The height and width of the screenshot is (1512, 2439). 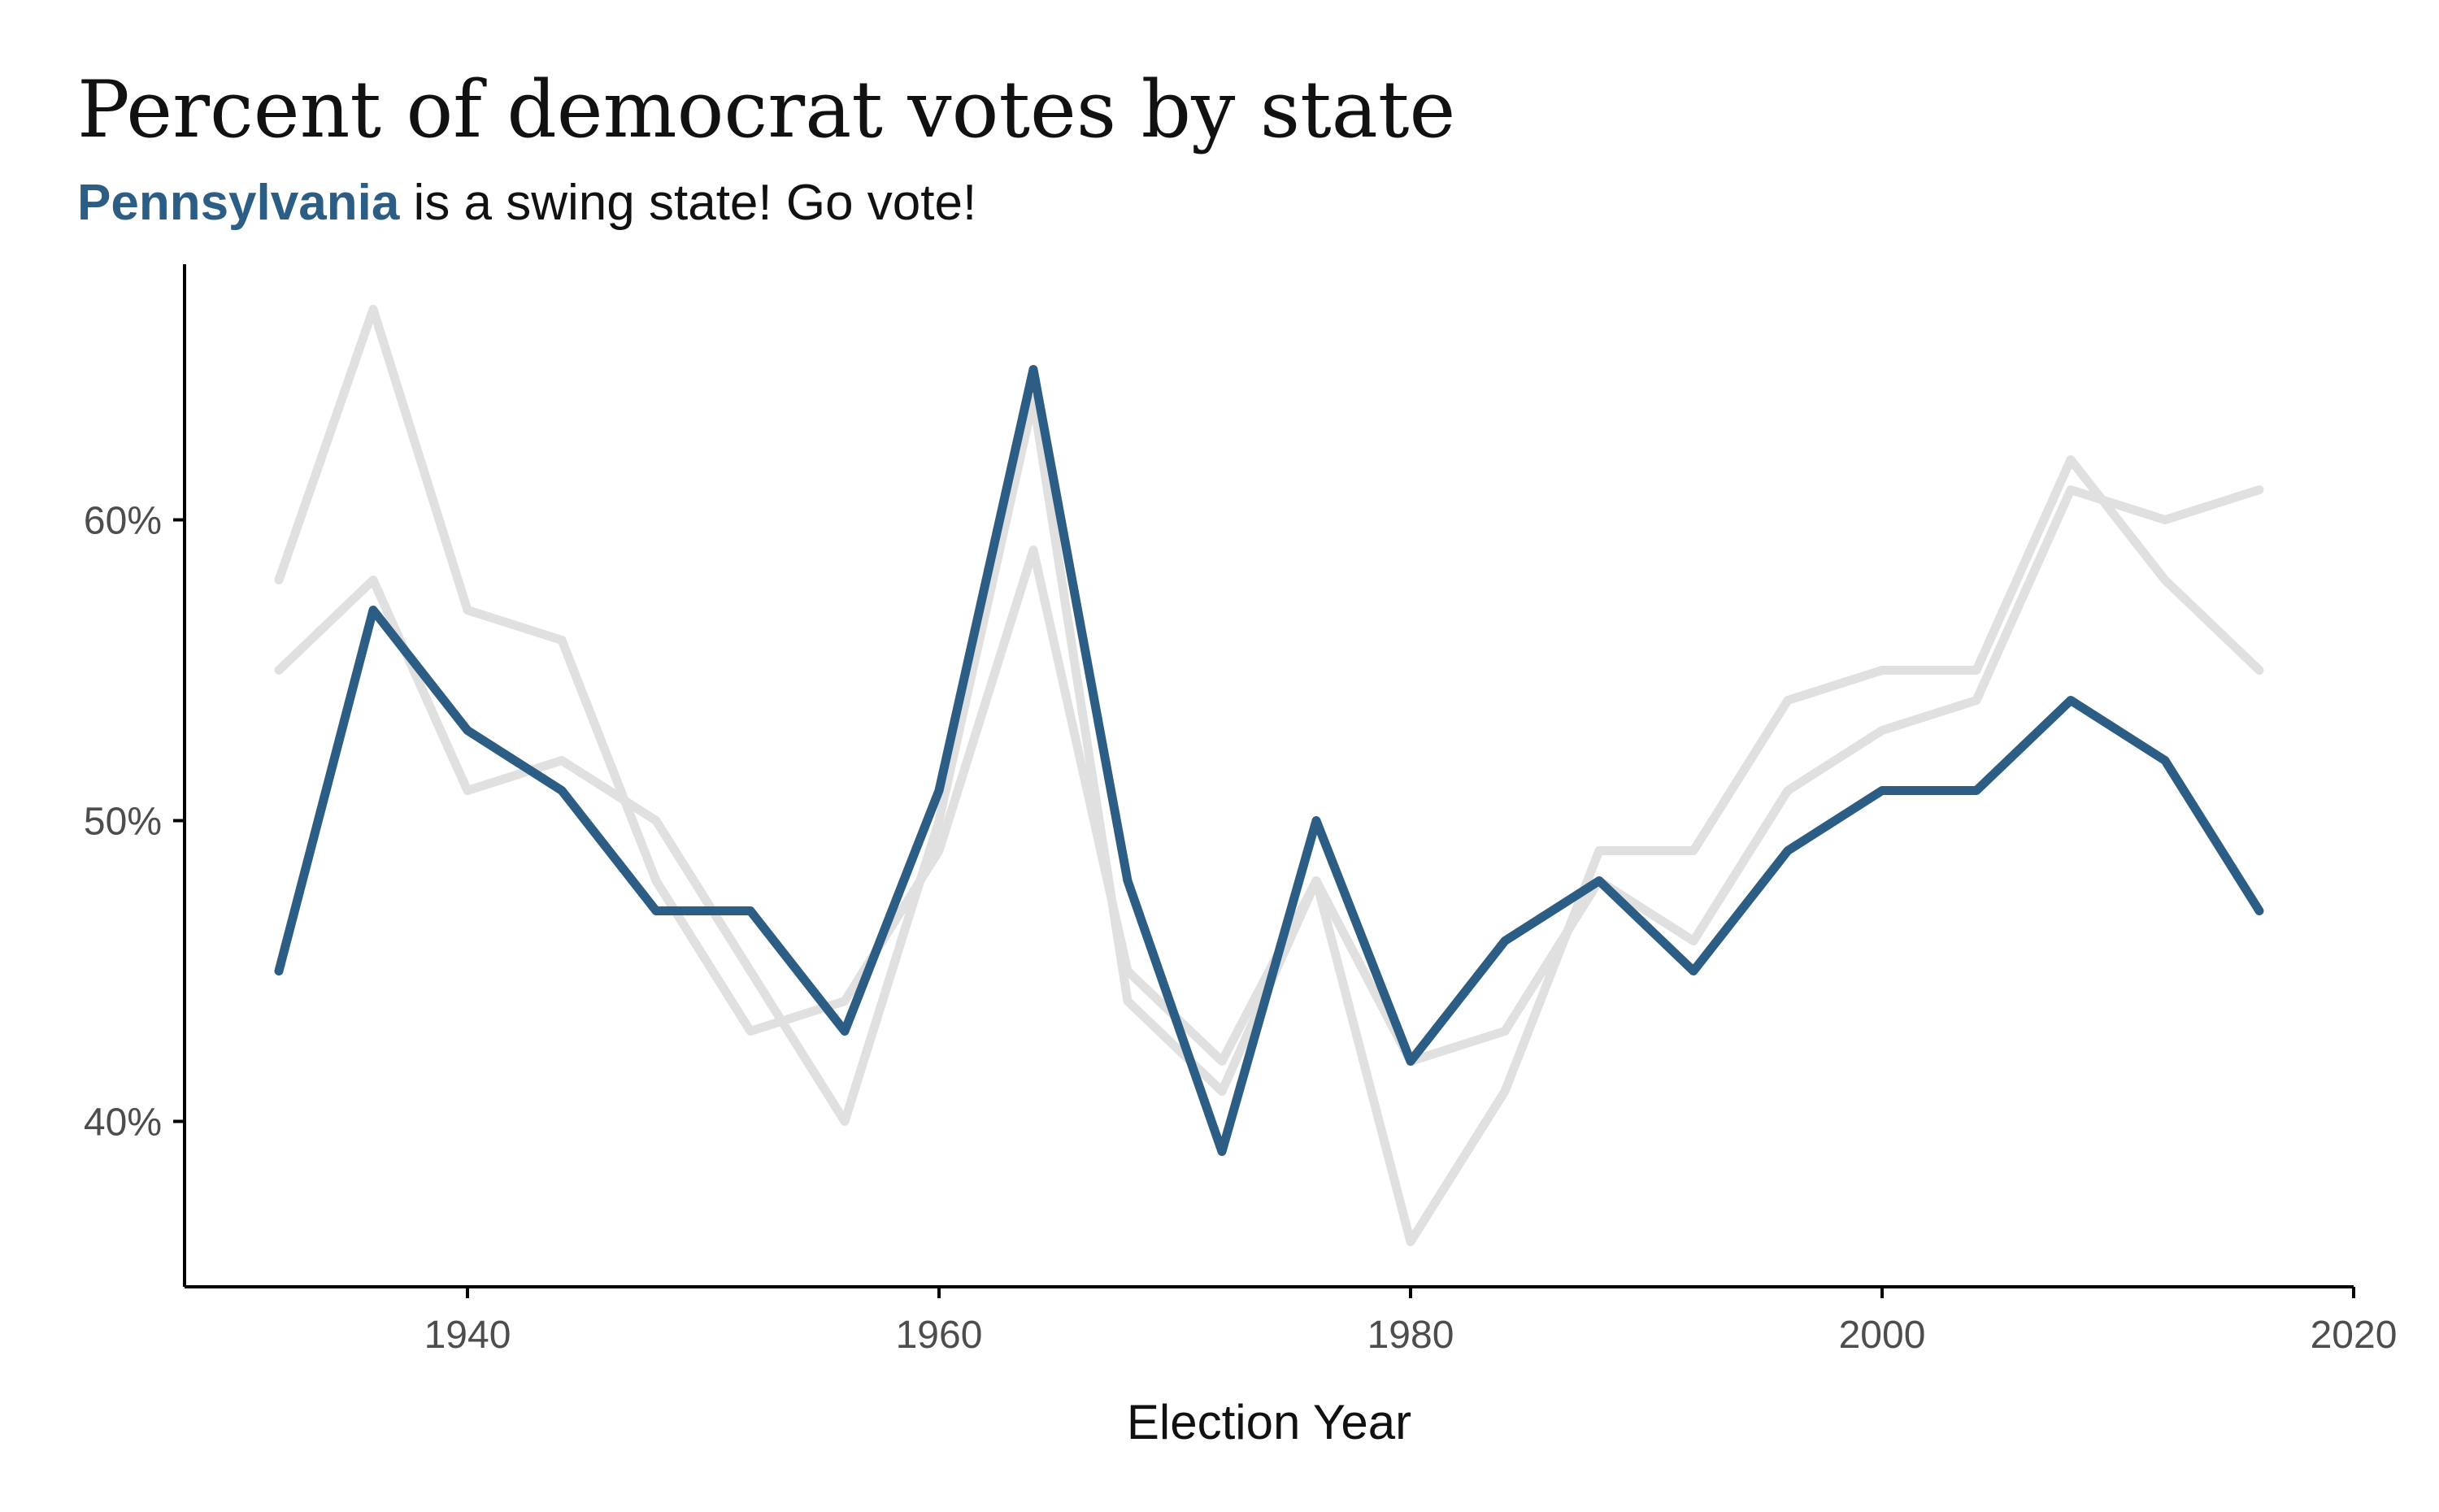 What do you see at coordinates (123, 521) in the screenshot?
I see `y-tick-label: 60%` at bounding box center [123, 521].